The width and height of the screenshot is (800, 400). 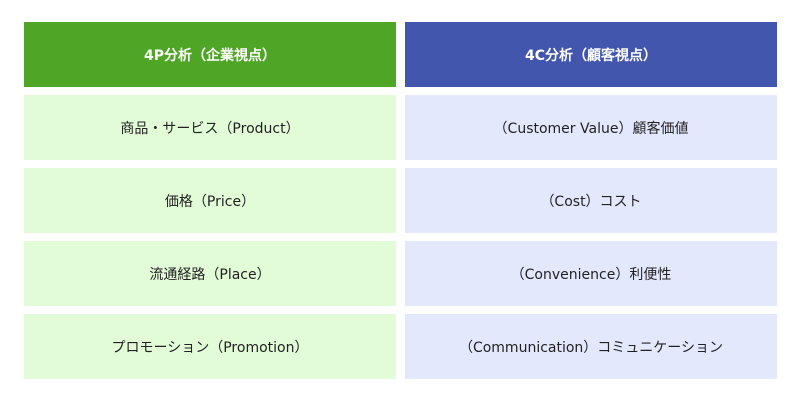 What do you see at coordinates (210, 200) in the screenshot?
I see `4p-row-price: 価格（Price）` at bounding box center [210, 200].